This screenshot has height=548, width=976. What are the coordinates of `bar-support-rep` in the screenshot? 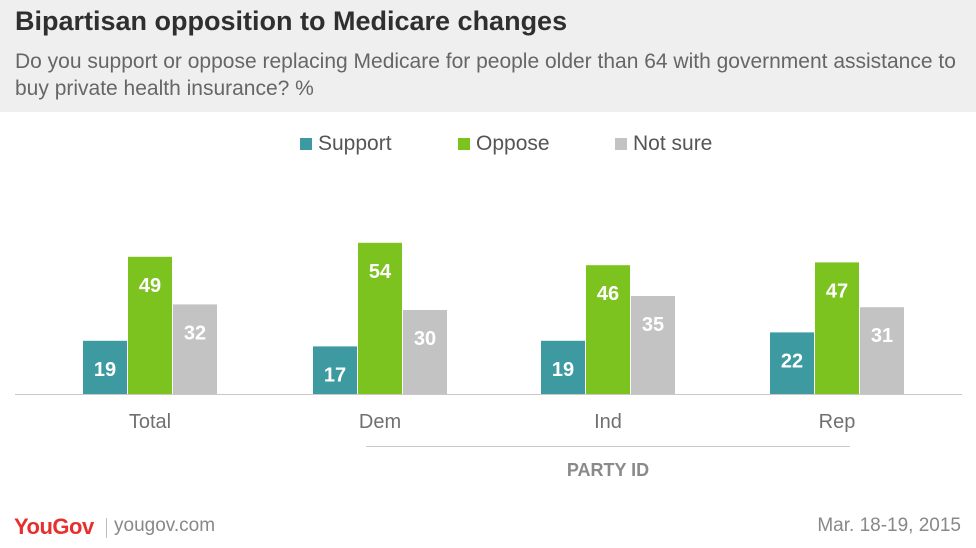 It's located at (792, 363).